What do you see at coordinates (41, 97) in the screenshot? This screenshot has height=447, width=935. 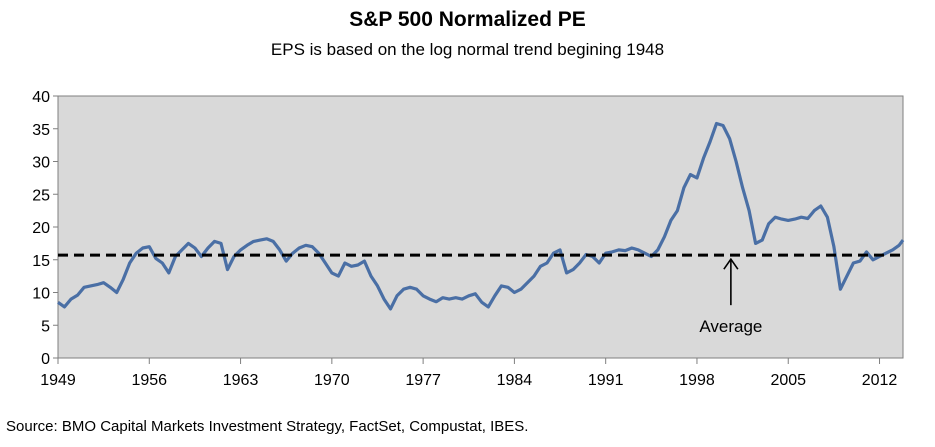 I see `y-tick-label: 40` at bounding box center [41, 97].